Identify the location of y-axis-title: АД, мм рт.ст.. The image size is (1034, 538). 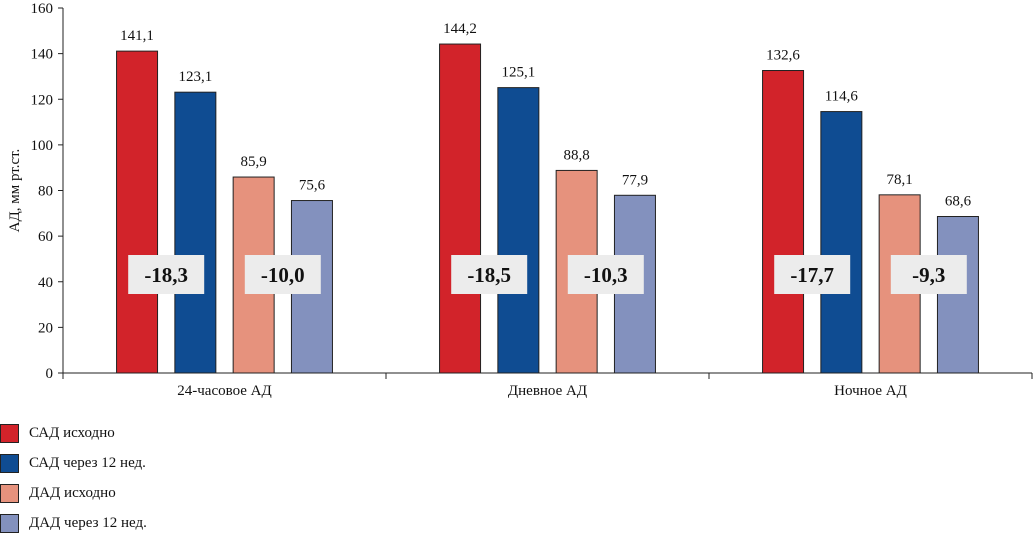
(15, 191).